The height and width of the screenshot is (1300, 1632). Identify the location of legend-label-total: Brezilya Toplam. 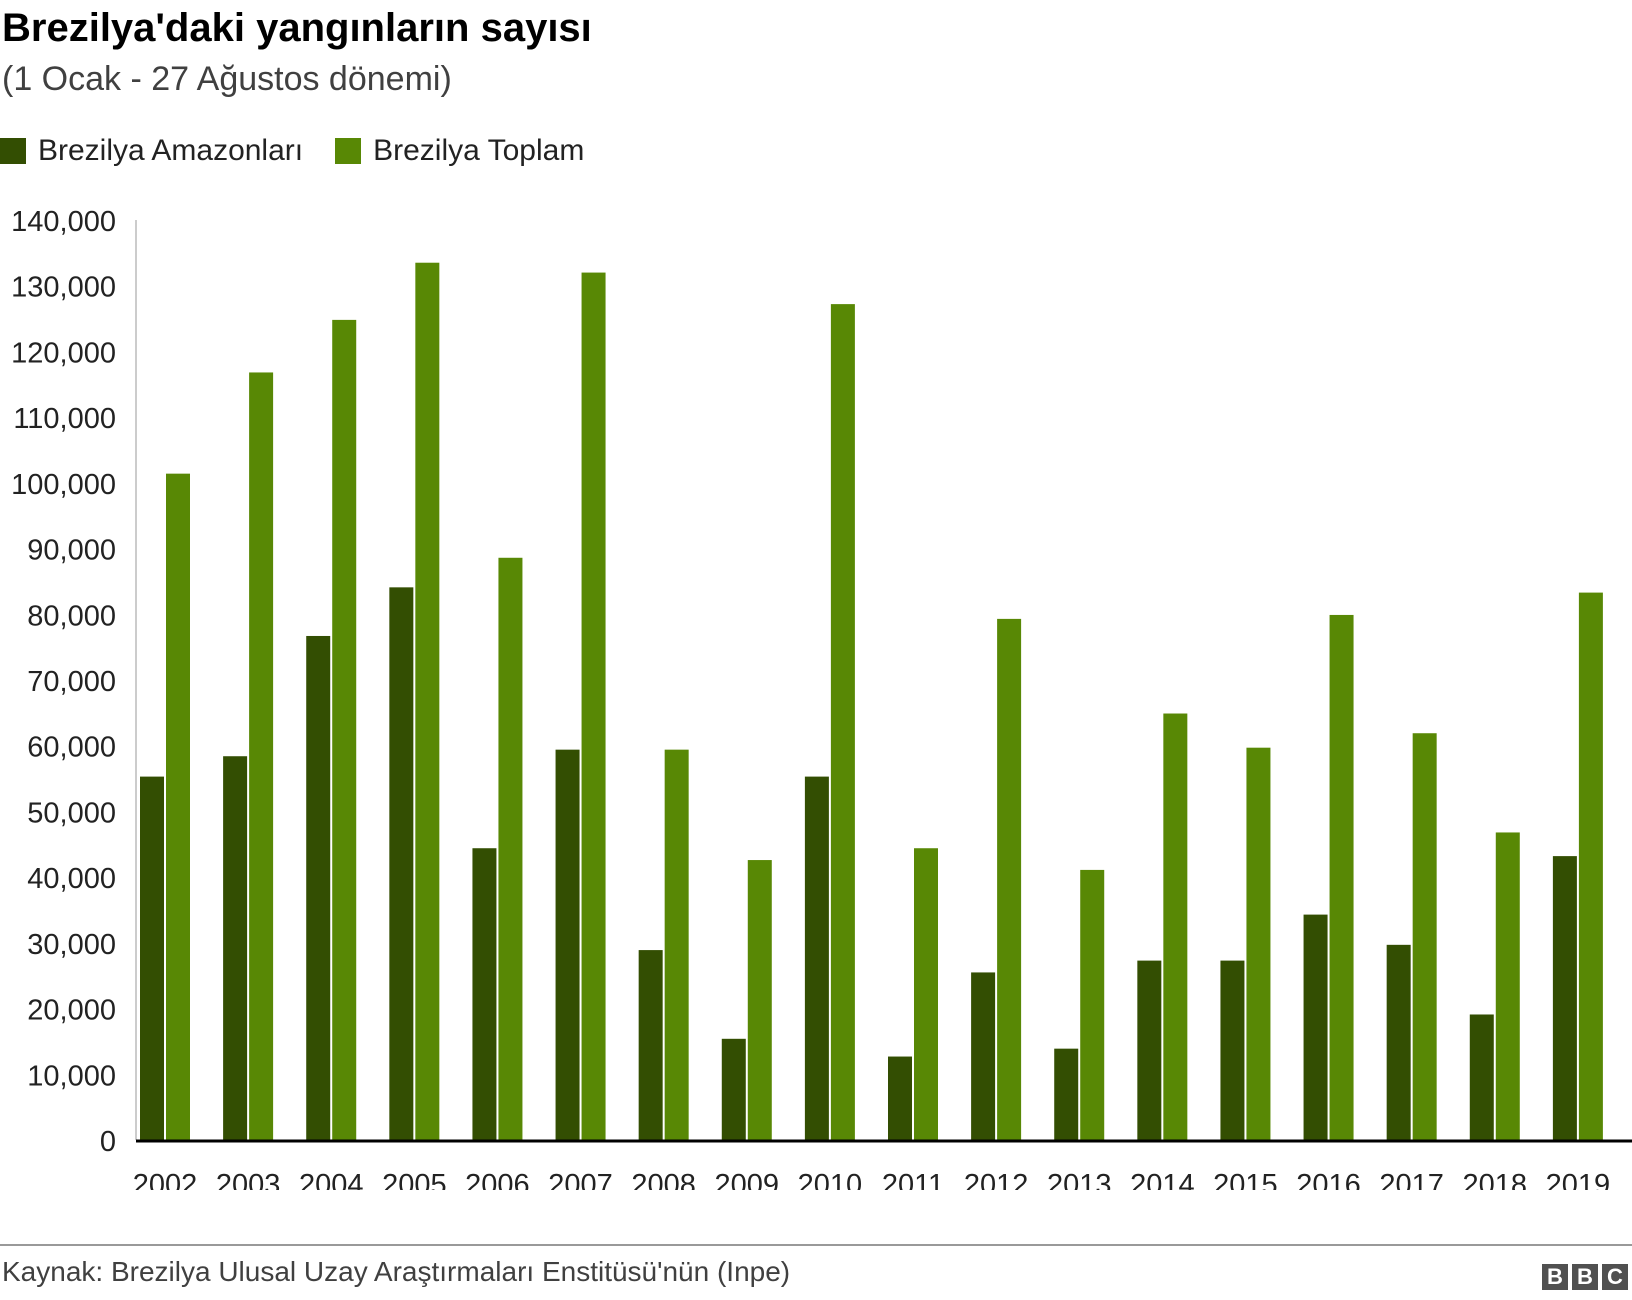
(479, 150).